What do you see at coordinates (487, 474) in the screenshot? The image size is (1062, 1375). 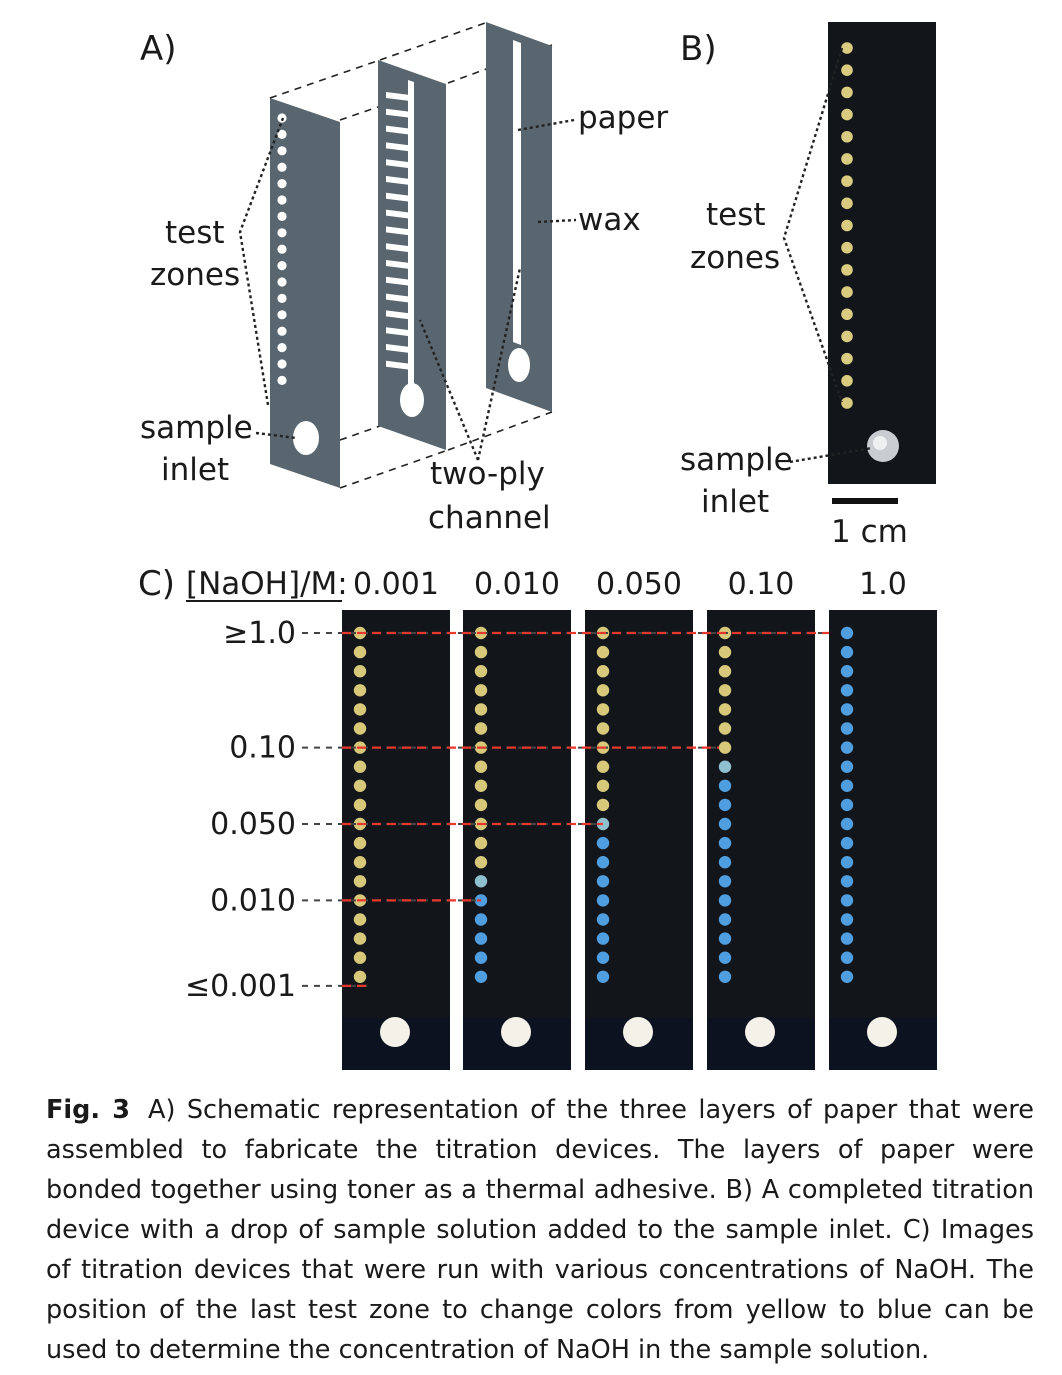 I see `two-ply-channel-label: two-ply` at bounding box center [487, 474].